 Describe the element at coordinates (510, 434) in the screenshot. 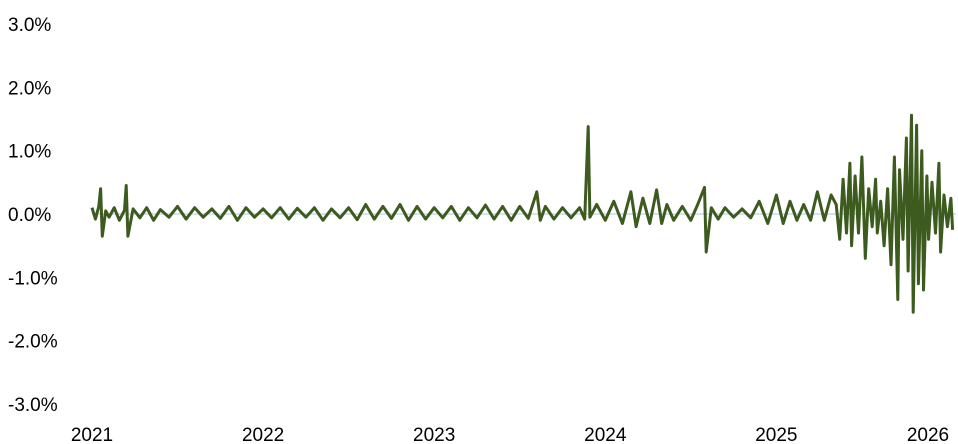

I see `x-tick-labels: 2021 2022 2023 2024 2025 2026` at that location.